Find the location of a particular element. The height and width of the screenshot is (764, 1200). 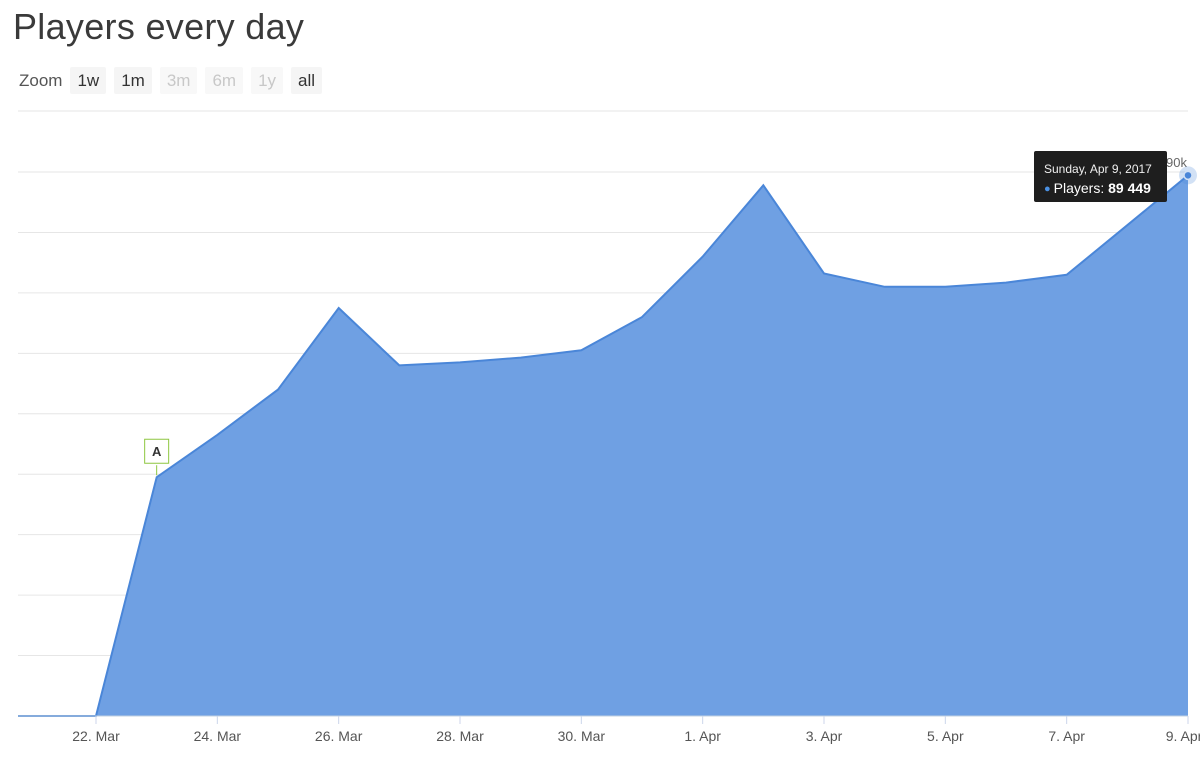

x-tick-label: 3. Apr is located at coordinates (824, 736).